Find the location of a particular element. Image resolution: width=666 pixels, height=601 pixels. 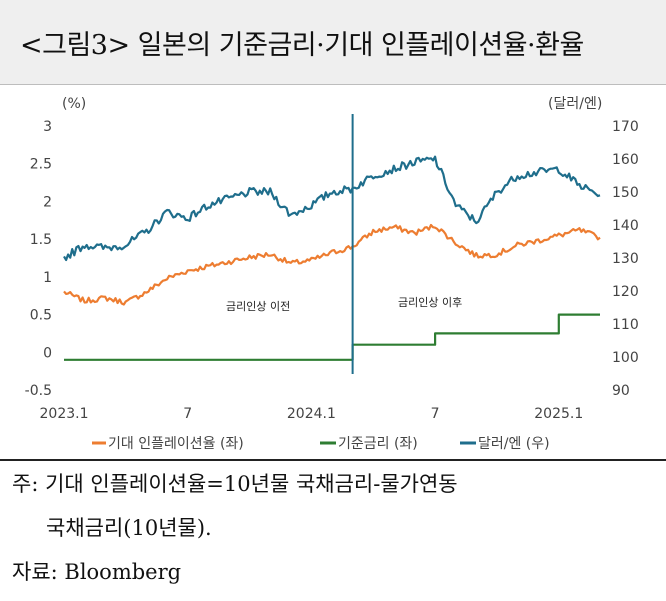

left-tick-label: 1.5 is located at coordinates (41, 240).